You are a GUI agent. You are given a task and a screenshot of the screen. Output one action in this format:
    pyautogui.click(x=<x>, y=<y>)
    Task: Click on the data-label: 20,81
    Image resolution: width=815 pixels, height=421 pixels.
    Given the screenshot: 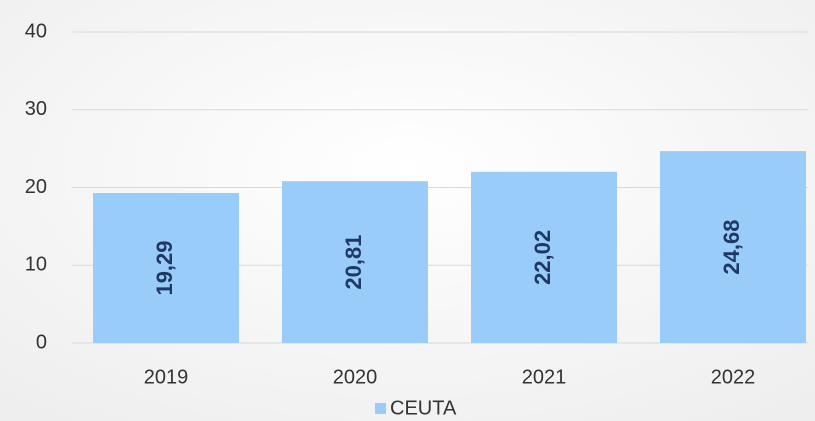 What is the action you would take?
    pyautogui.click(x=353, y=262)
    